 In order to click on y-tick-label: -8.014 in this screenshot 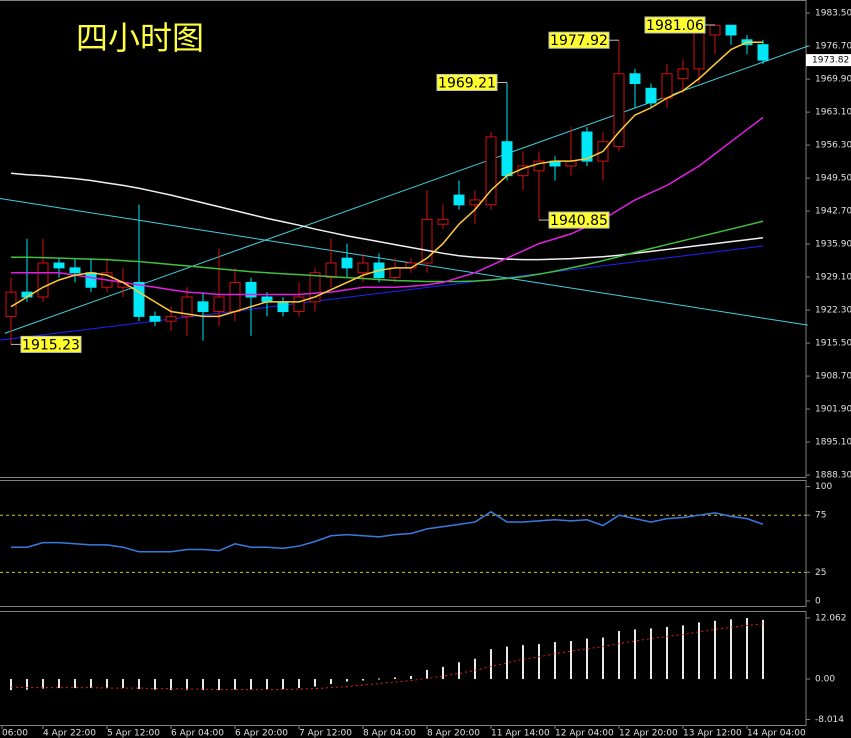, I will do `click(829, 720)`.